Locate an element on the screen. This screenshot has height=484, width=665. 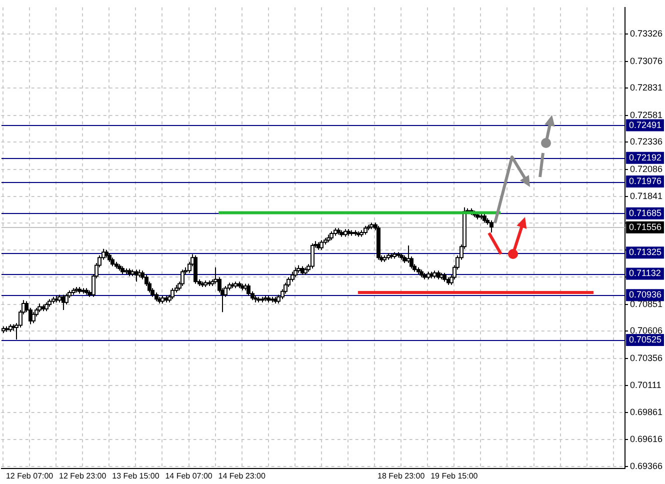
y-tick-label: 0.73326 is located at coordinates (646, 33).